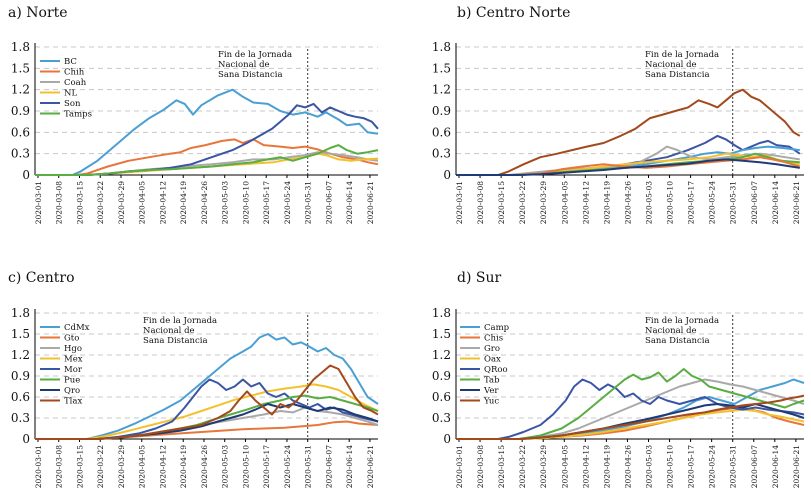  What do you see at coordinates (73, 360) in the screenshot?
I see `legend-label: Mex` at bounding box center [73, 360].